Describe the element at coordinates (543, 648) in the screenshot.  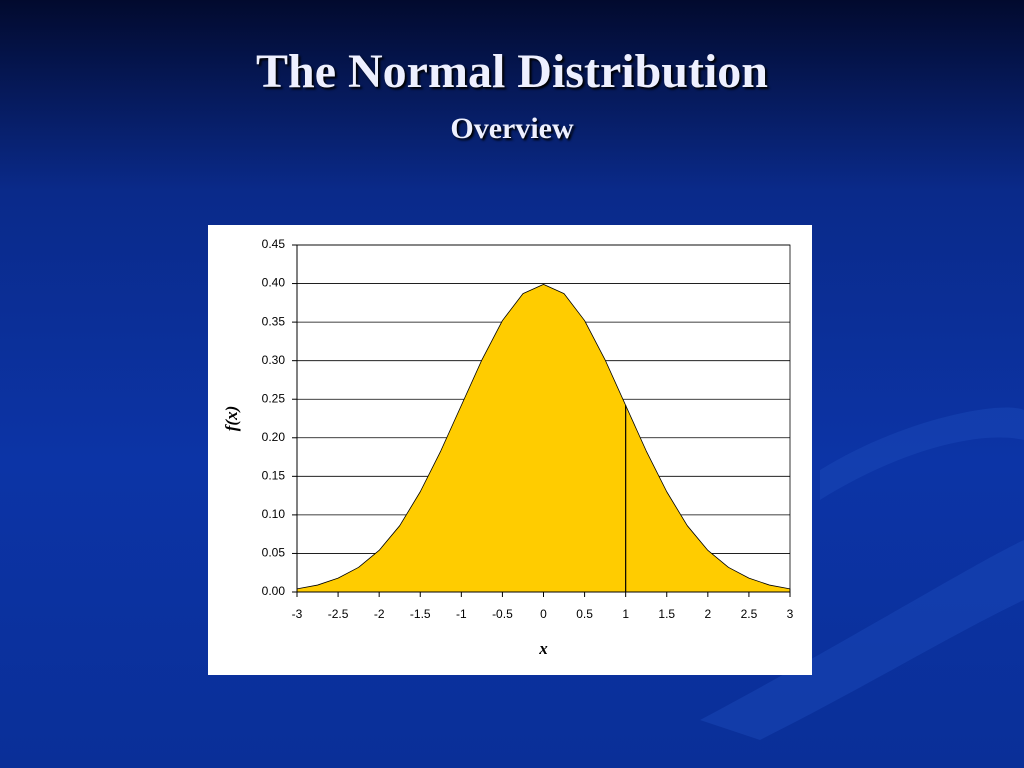
I see `x-axis-label: x` at that location.